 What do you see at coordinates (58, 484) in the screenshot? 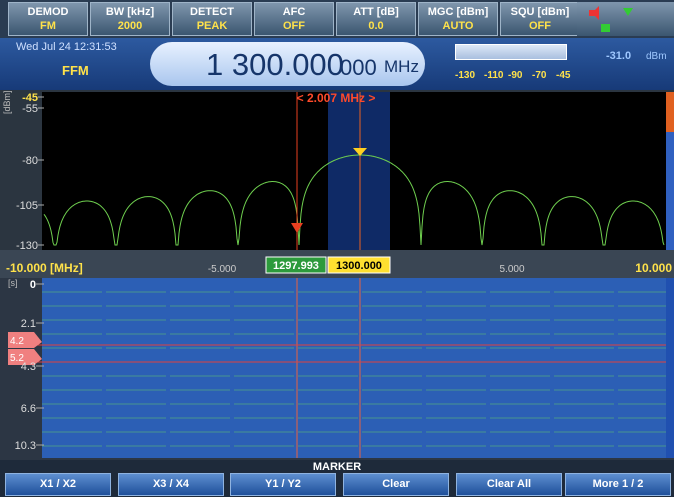
I see `softkey: X1 / X2` at bounding box center [58, 484].